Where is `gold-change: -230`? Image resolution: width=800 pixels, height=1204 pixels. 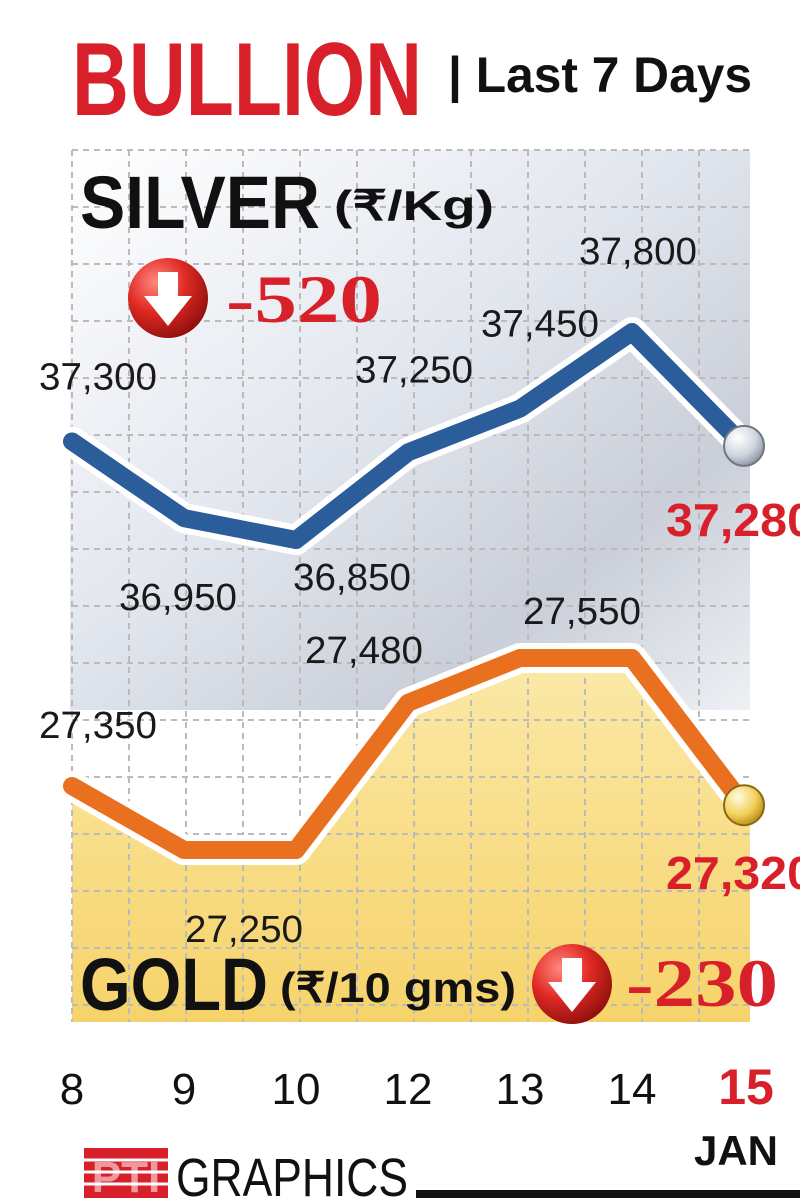
gold-change: -230 is located at coordinates (702, 983).